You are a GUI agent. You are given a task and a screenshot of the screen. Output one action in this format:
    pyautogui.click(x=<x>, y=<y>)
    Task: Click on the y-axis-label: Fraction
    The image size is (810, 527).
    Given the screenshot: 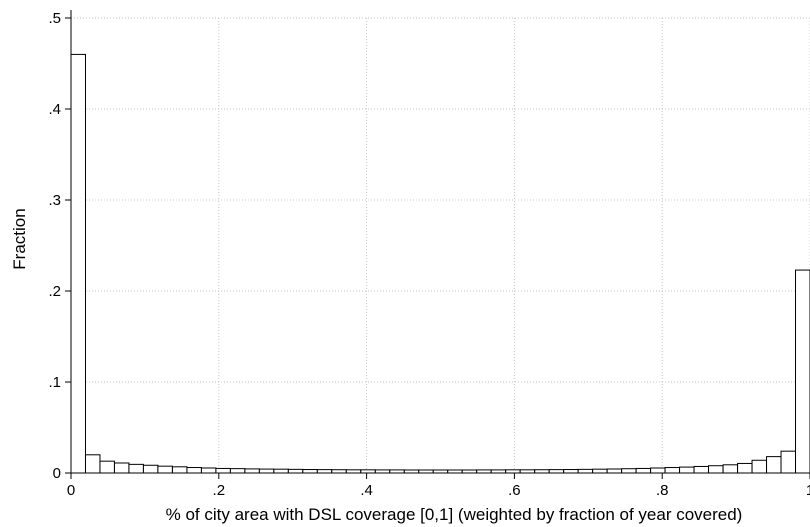 What is the action you would take?
    pyautogui.click(x=19, y=238)
    